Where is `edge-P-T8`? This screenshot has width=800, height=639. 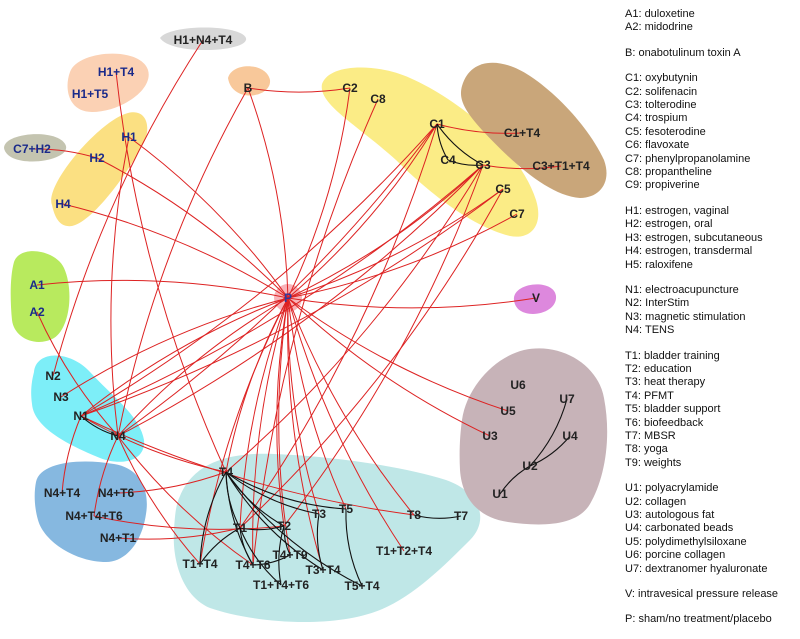
edge-P-T8 is located at coordinates (351, 406).